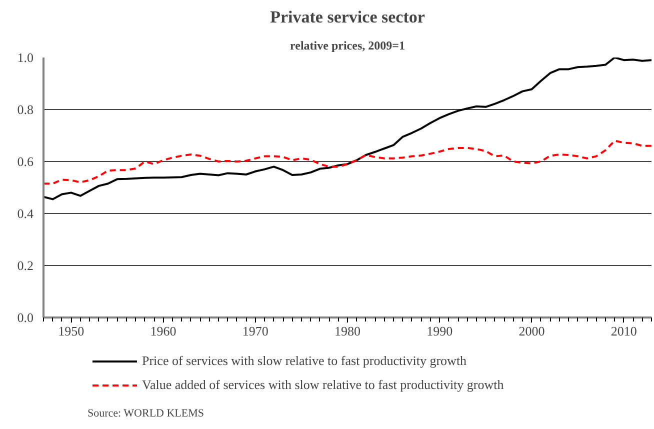 This screenshot has height=429, width=654. What do you see at coordinates (146, 414) in the screenshot?
I see `source-note: Source: WORLD KLEMS` at bounding box center [146, 414].